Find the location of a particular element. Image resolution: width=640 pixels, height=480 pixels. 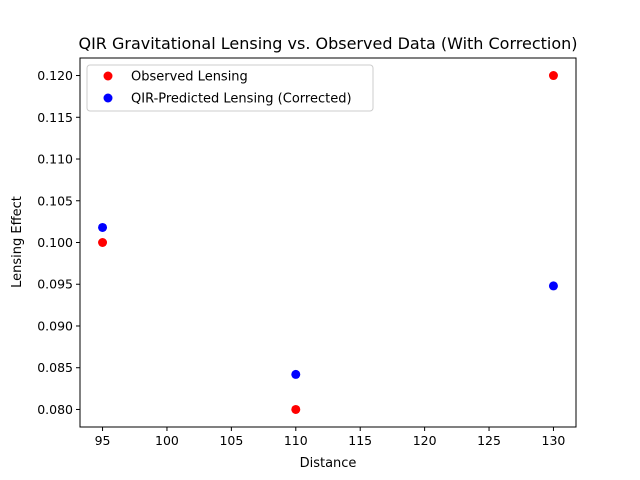

x-tick-label: 125 is located at coordinates (489, 440).